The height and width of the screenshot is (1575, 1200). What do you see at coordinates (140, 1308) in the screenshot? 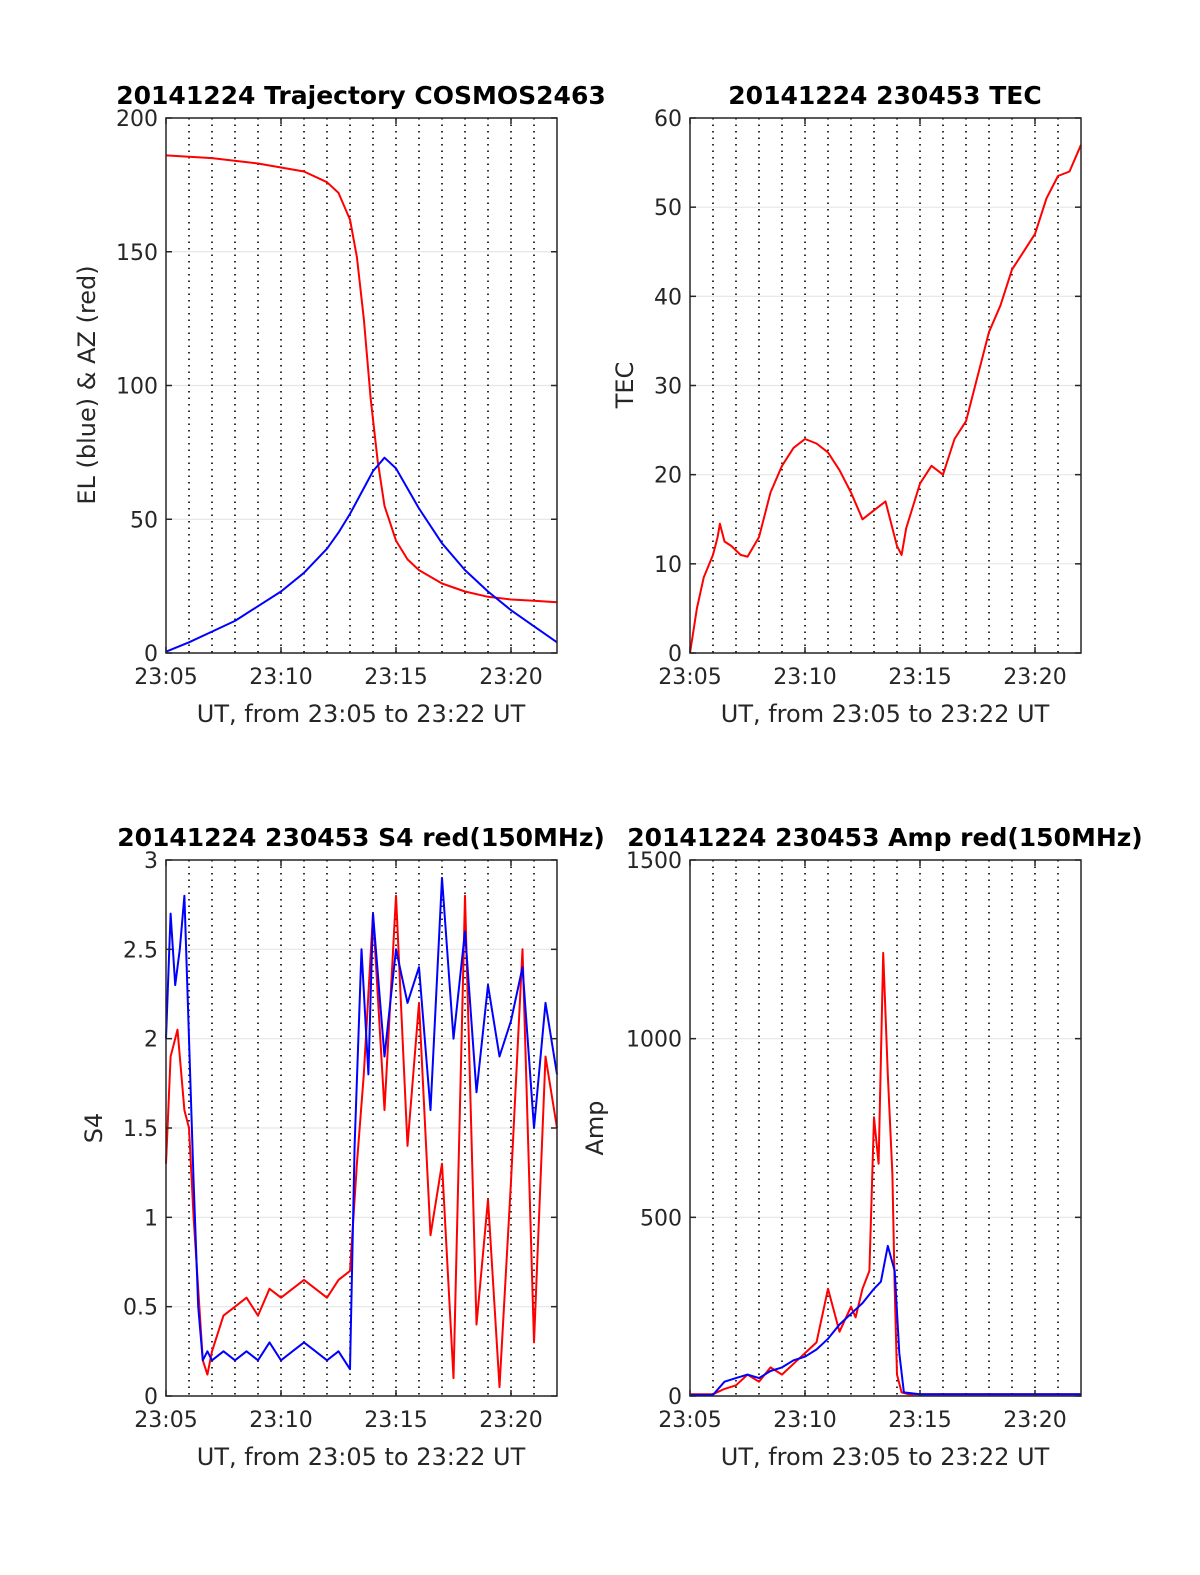
I see `y-tick-label: 0.5` at bounding box center [140, 1308].